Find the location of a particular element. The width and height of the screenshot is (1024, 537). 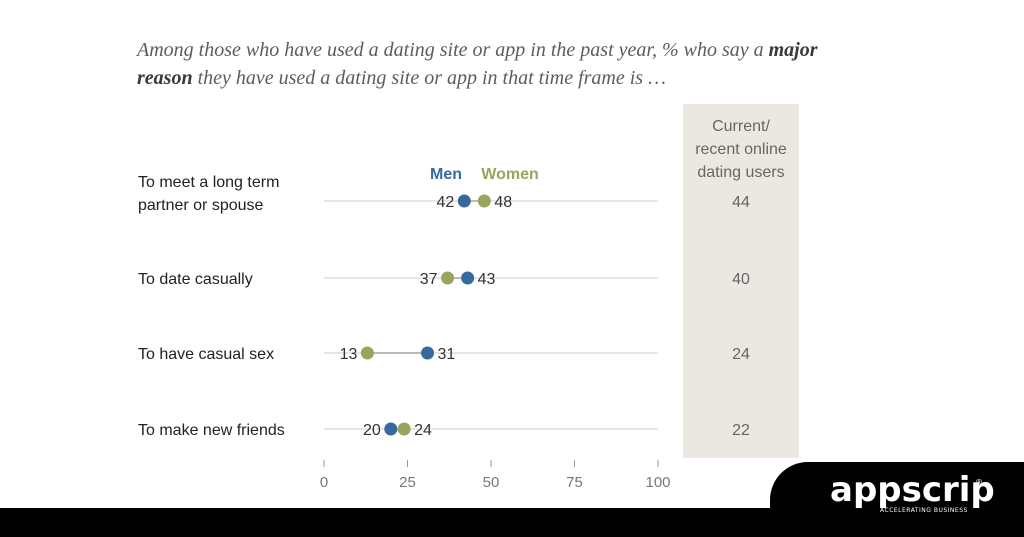

brand-registered-mark: ® is located at coordinates (979, 482).